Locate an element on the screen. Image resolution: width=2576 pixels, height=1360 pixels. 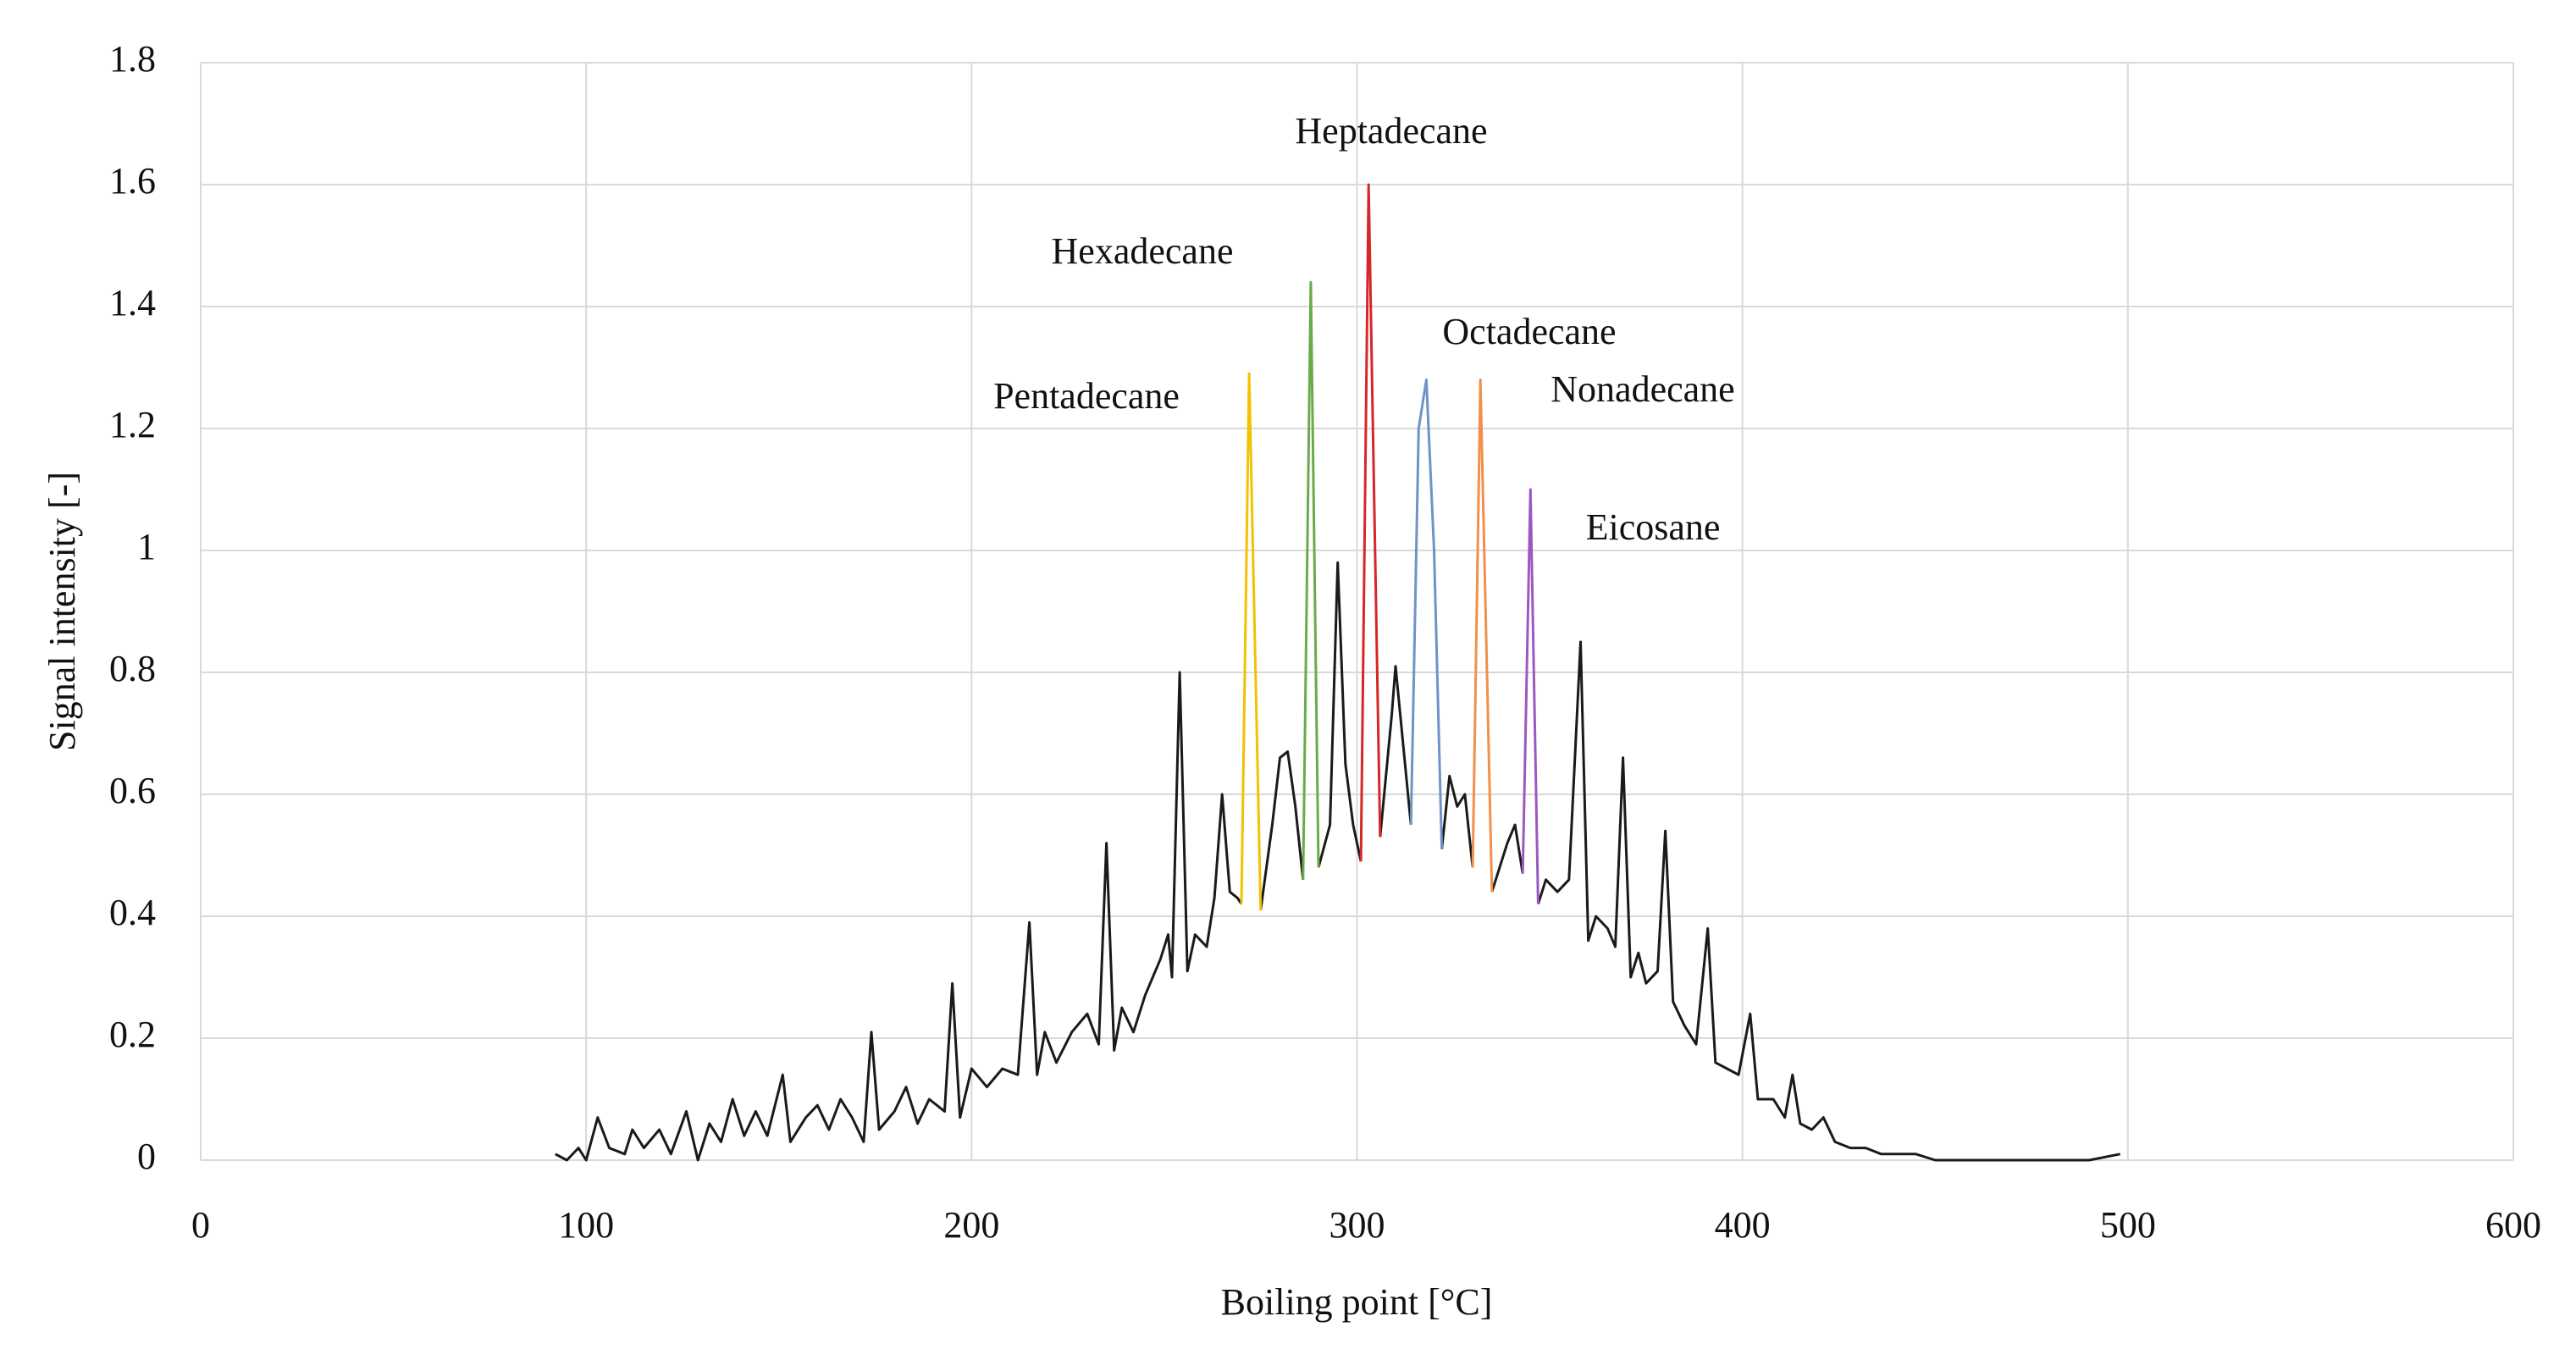
y-tick-label: 0.8 is located at coordinates (132, 668).